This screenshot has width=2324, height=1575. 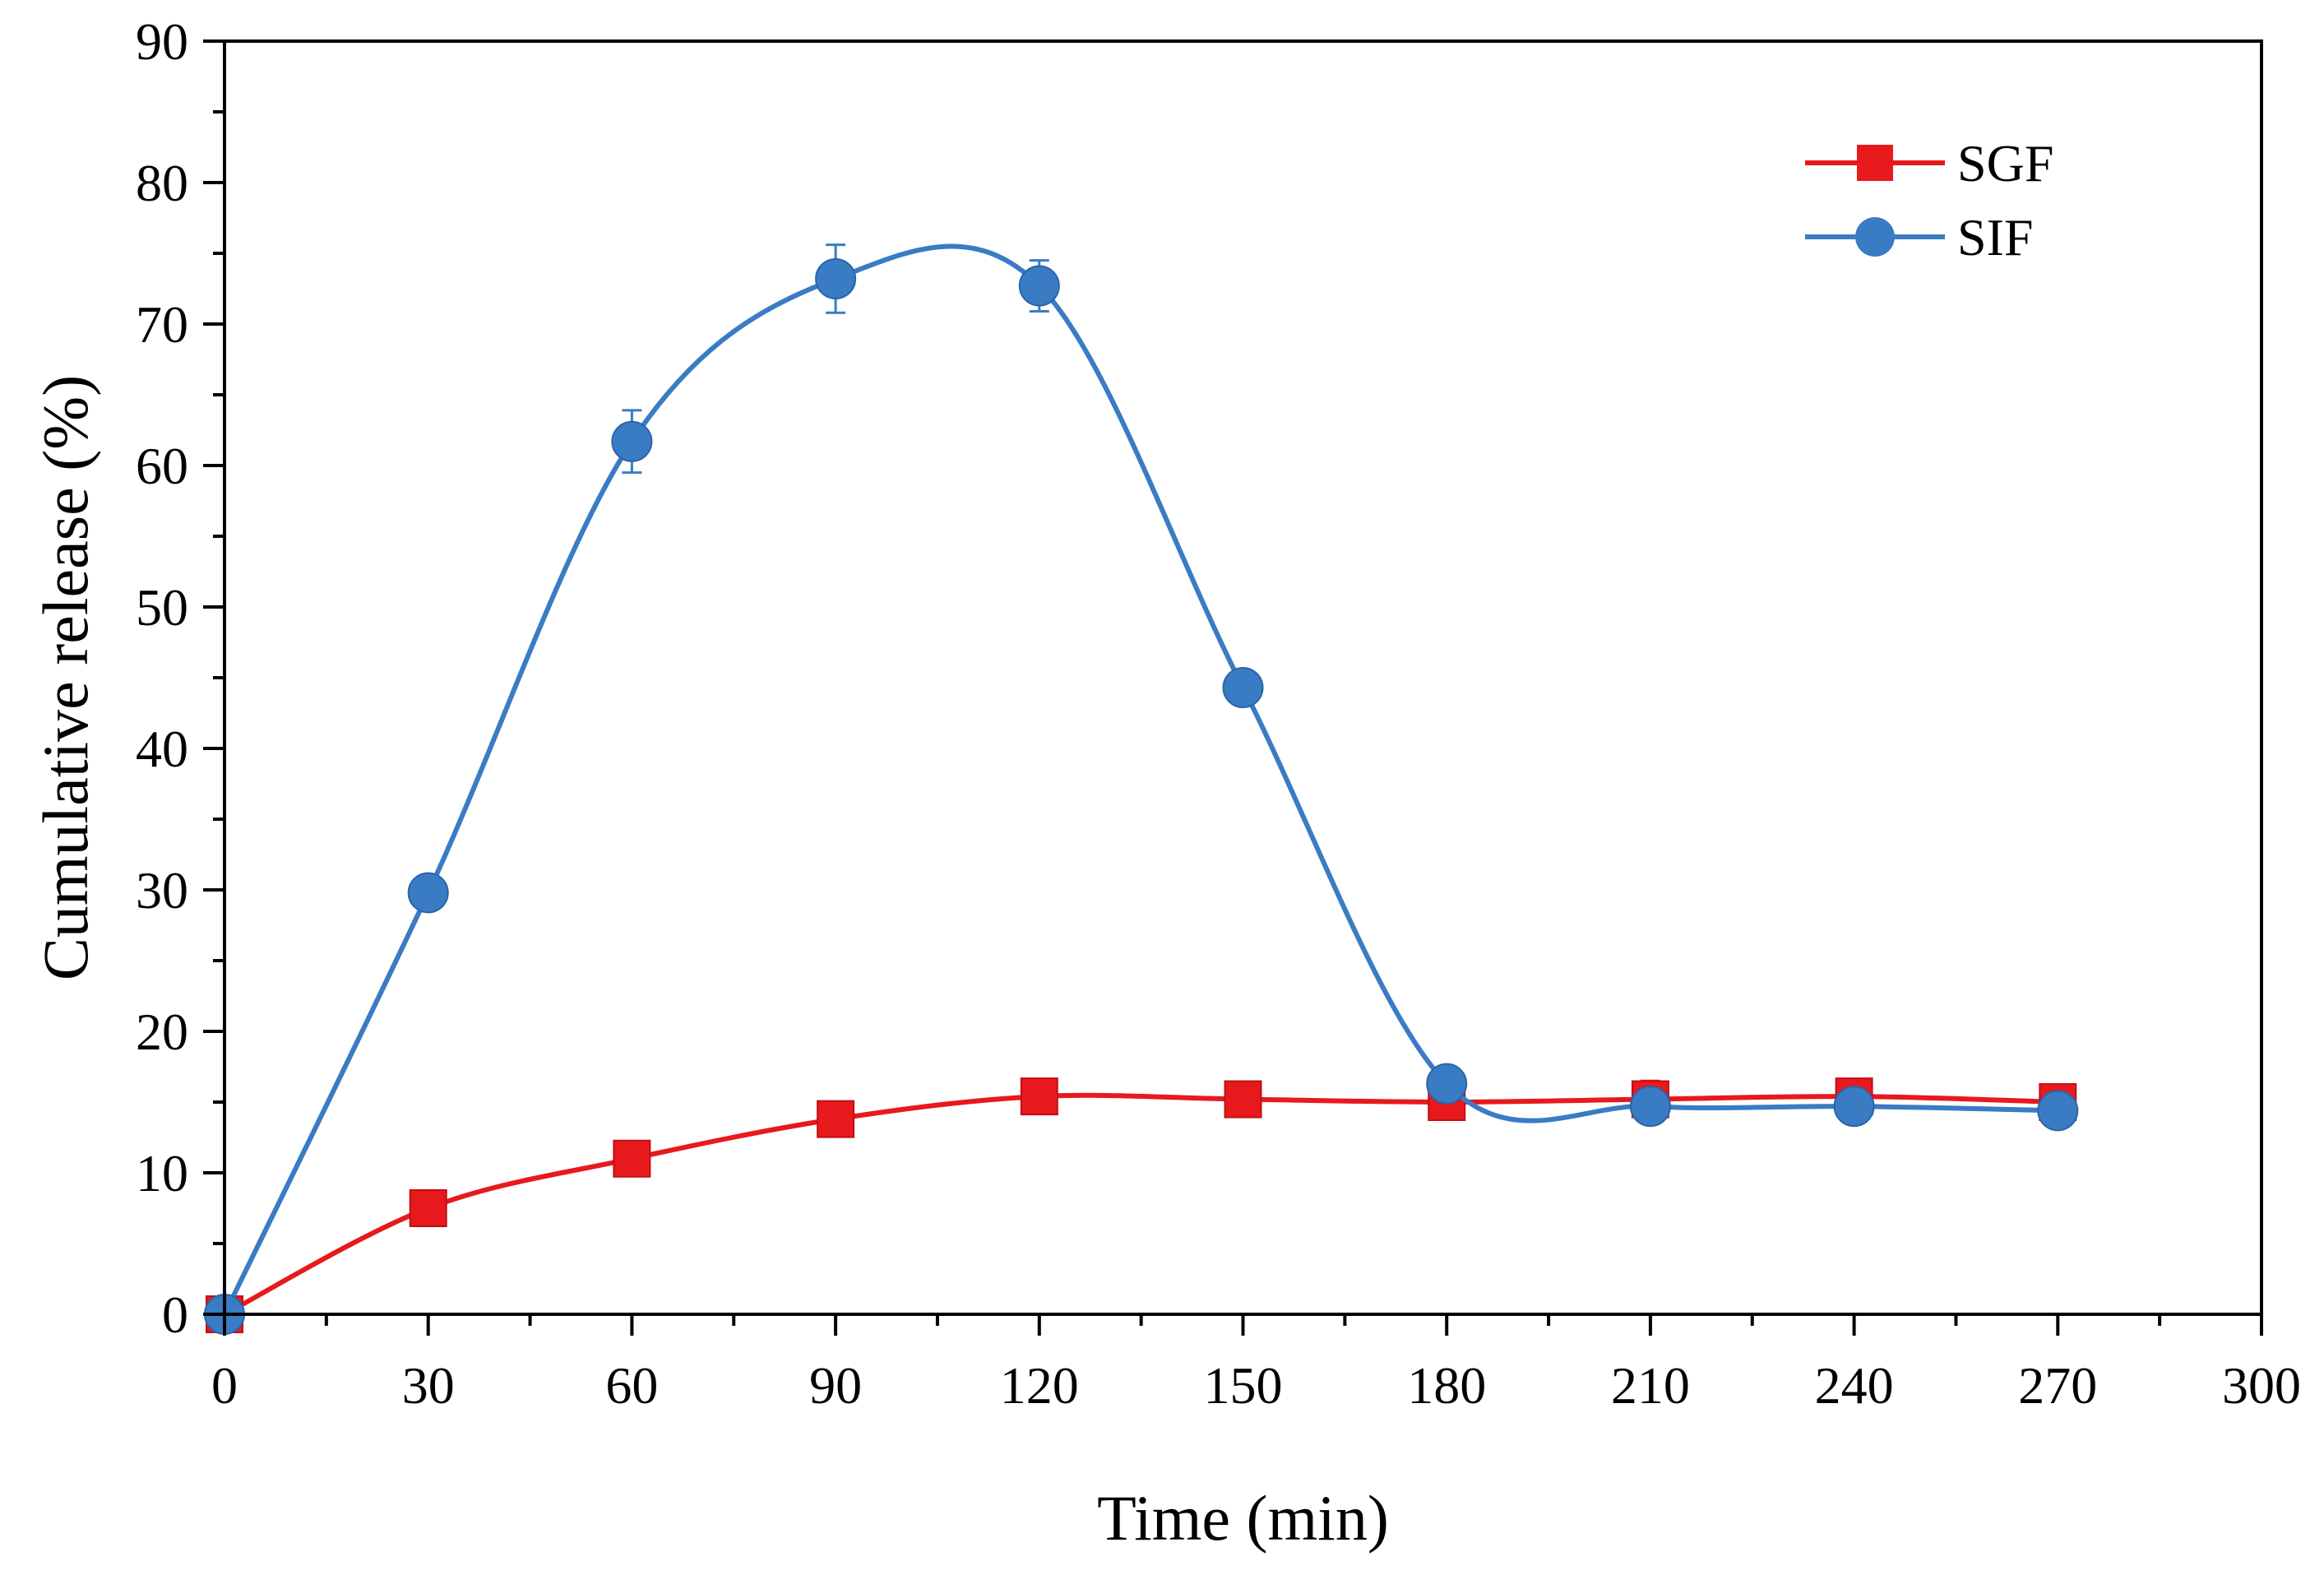 What do you see at coordinates (175, 1314) in the screenshot?
I see `y-tick-label: 0` at bounding box center [175, 1314].